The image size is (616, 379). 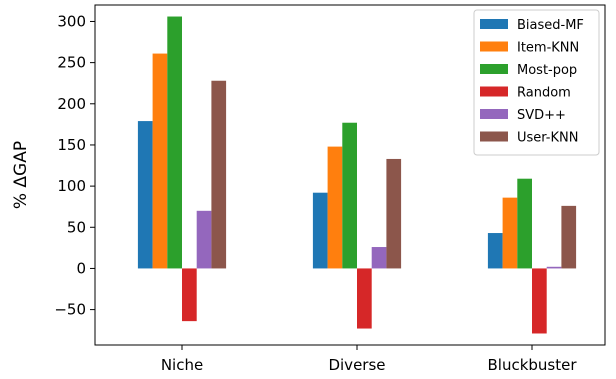 I want to click on legend-label: Most-pop, so click(x=547, y=70).